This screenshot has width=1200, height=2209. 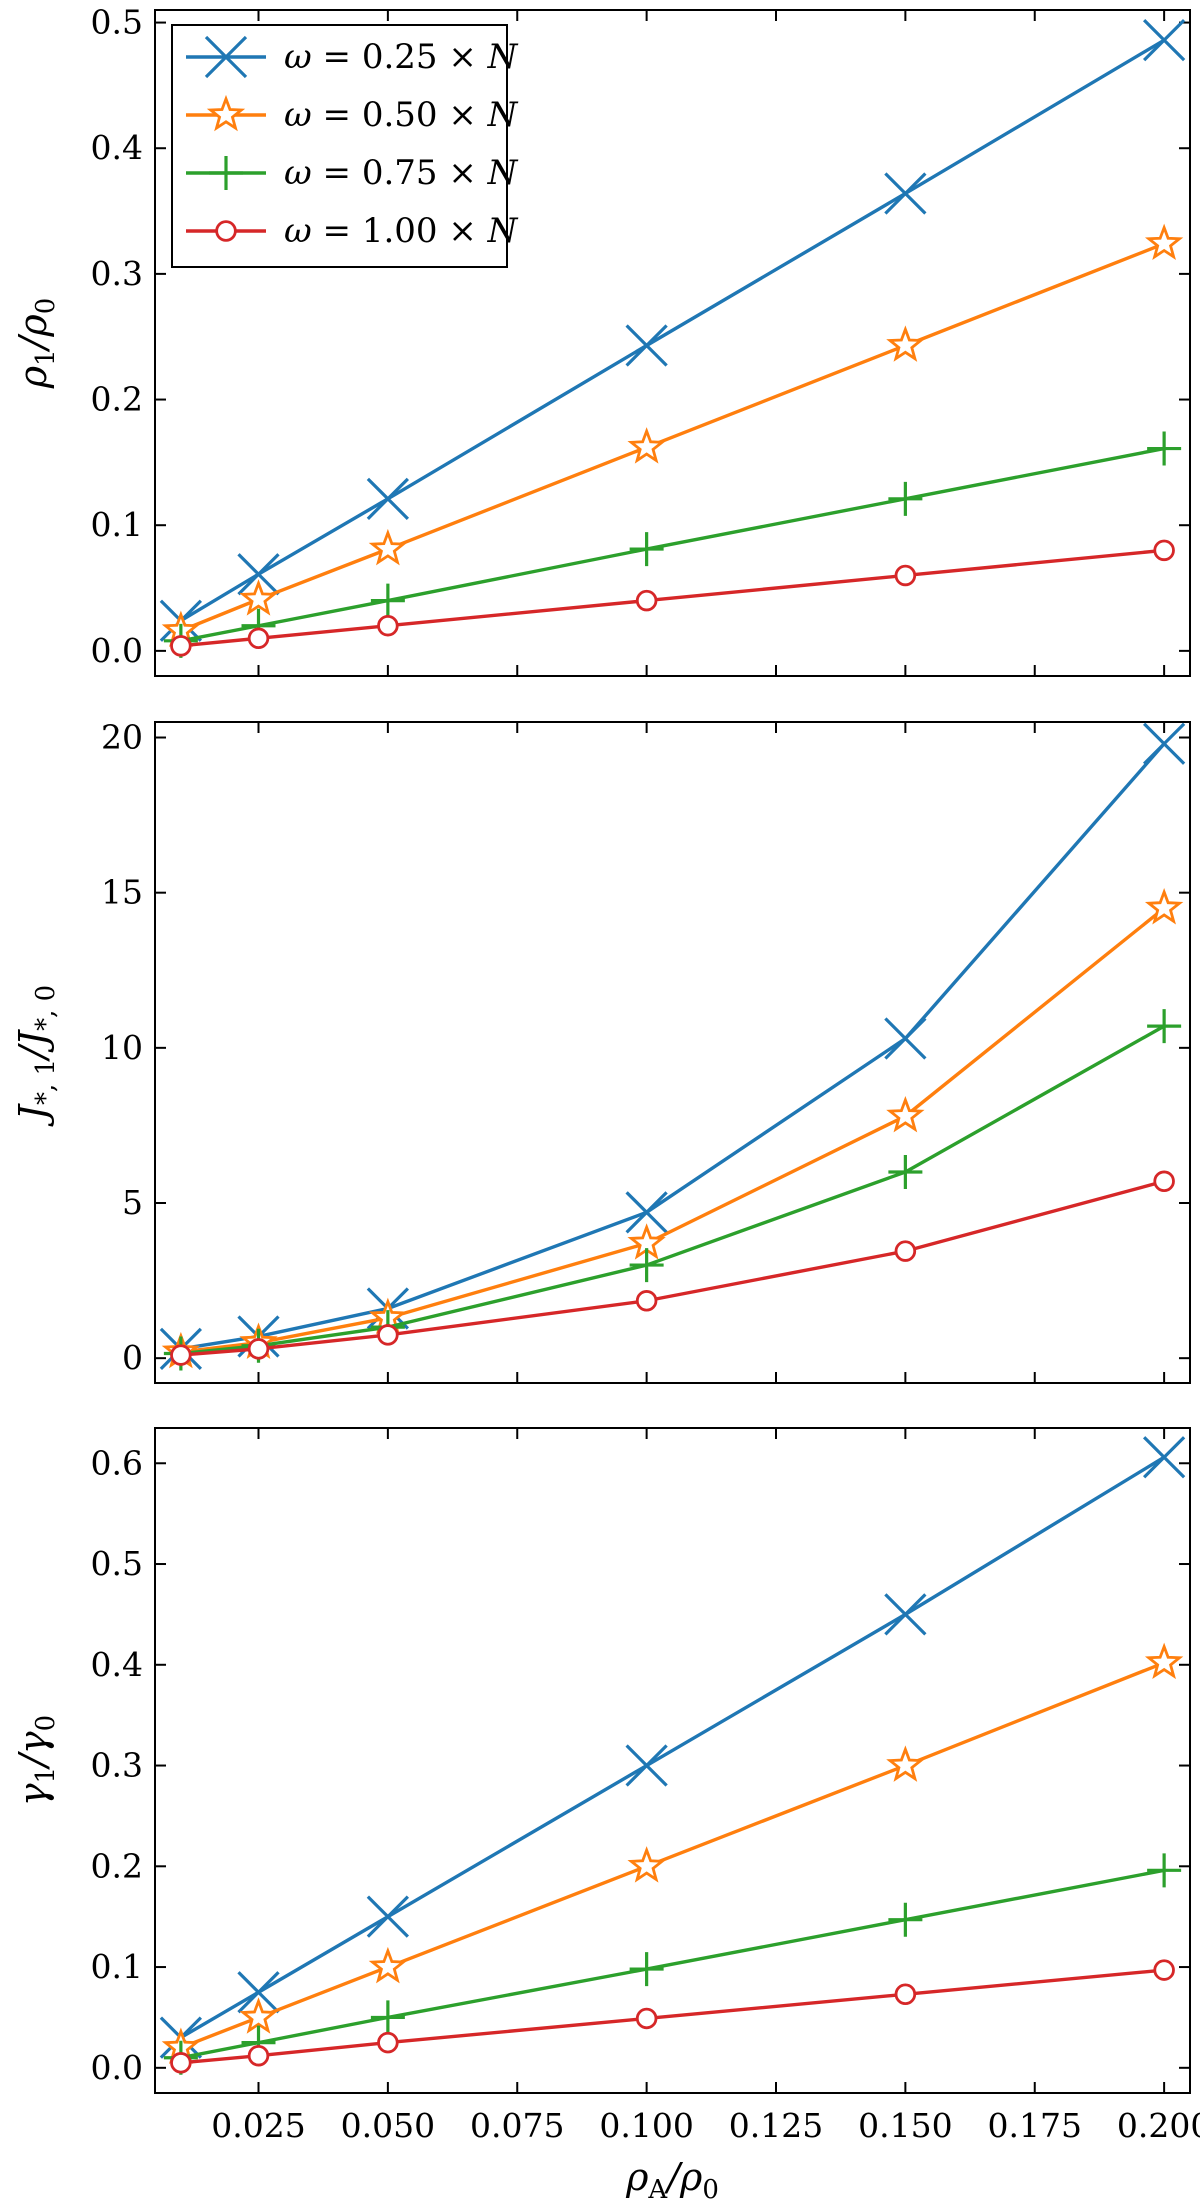 What do you see at coordinates (132, 1202) in the screenshot?
I see `y-tick-label: 5` at bounding box center [132, 1202].